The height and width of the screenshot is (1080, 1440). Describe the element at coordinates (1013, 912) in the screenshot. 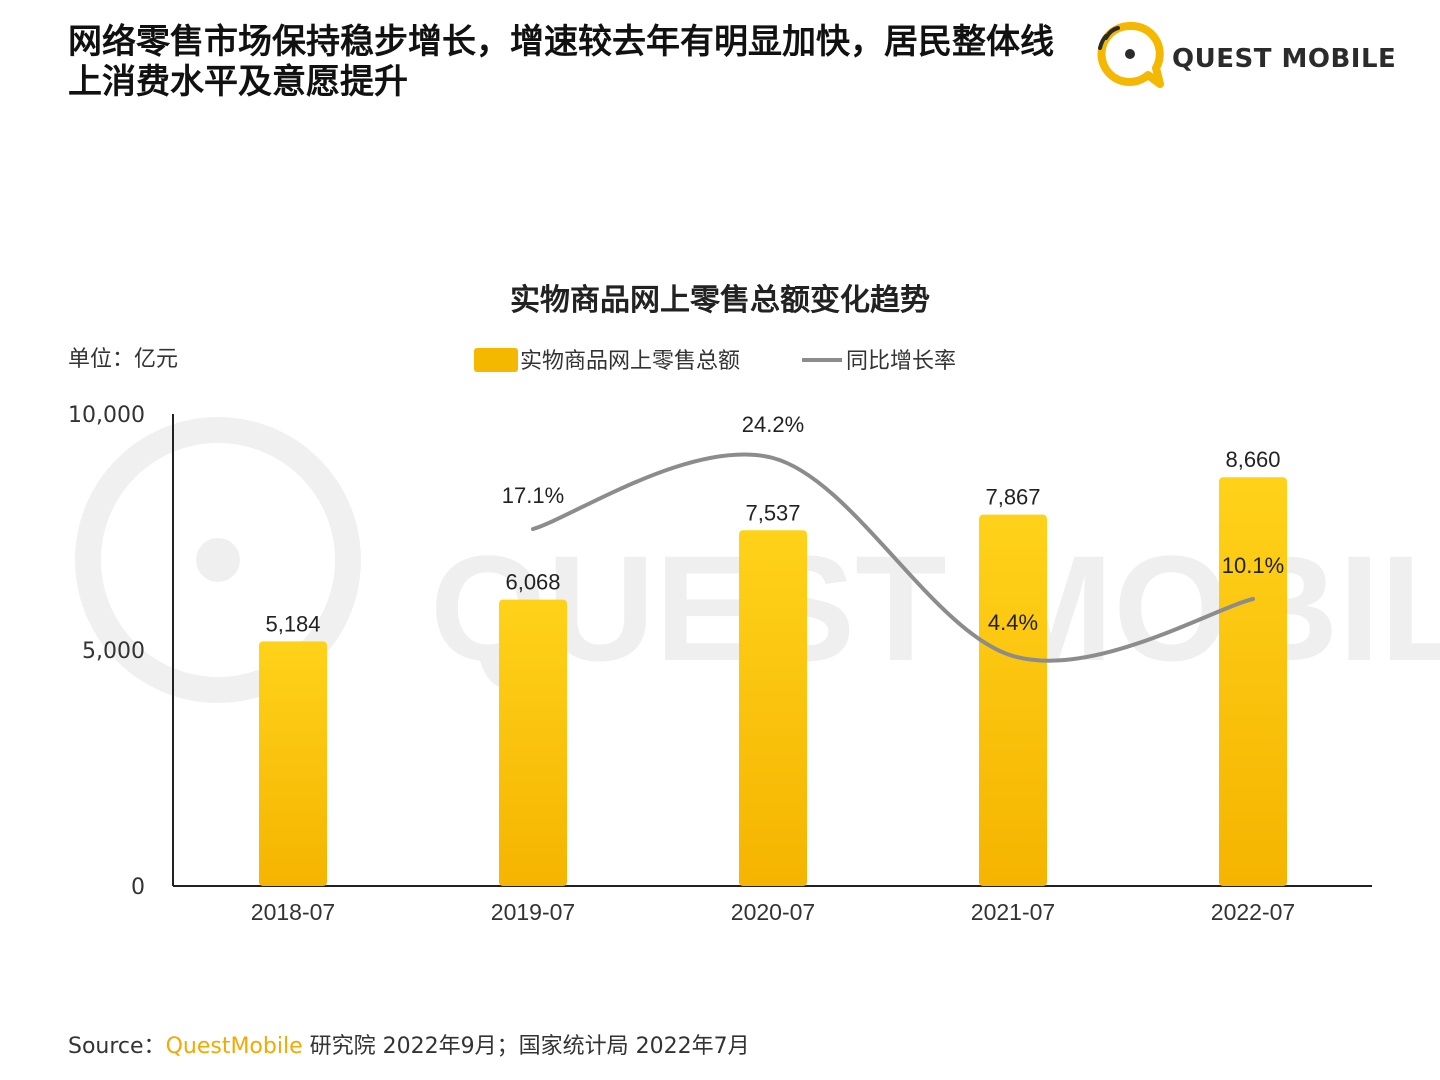

I see `x-tick-label: 2021-07` at that location.